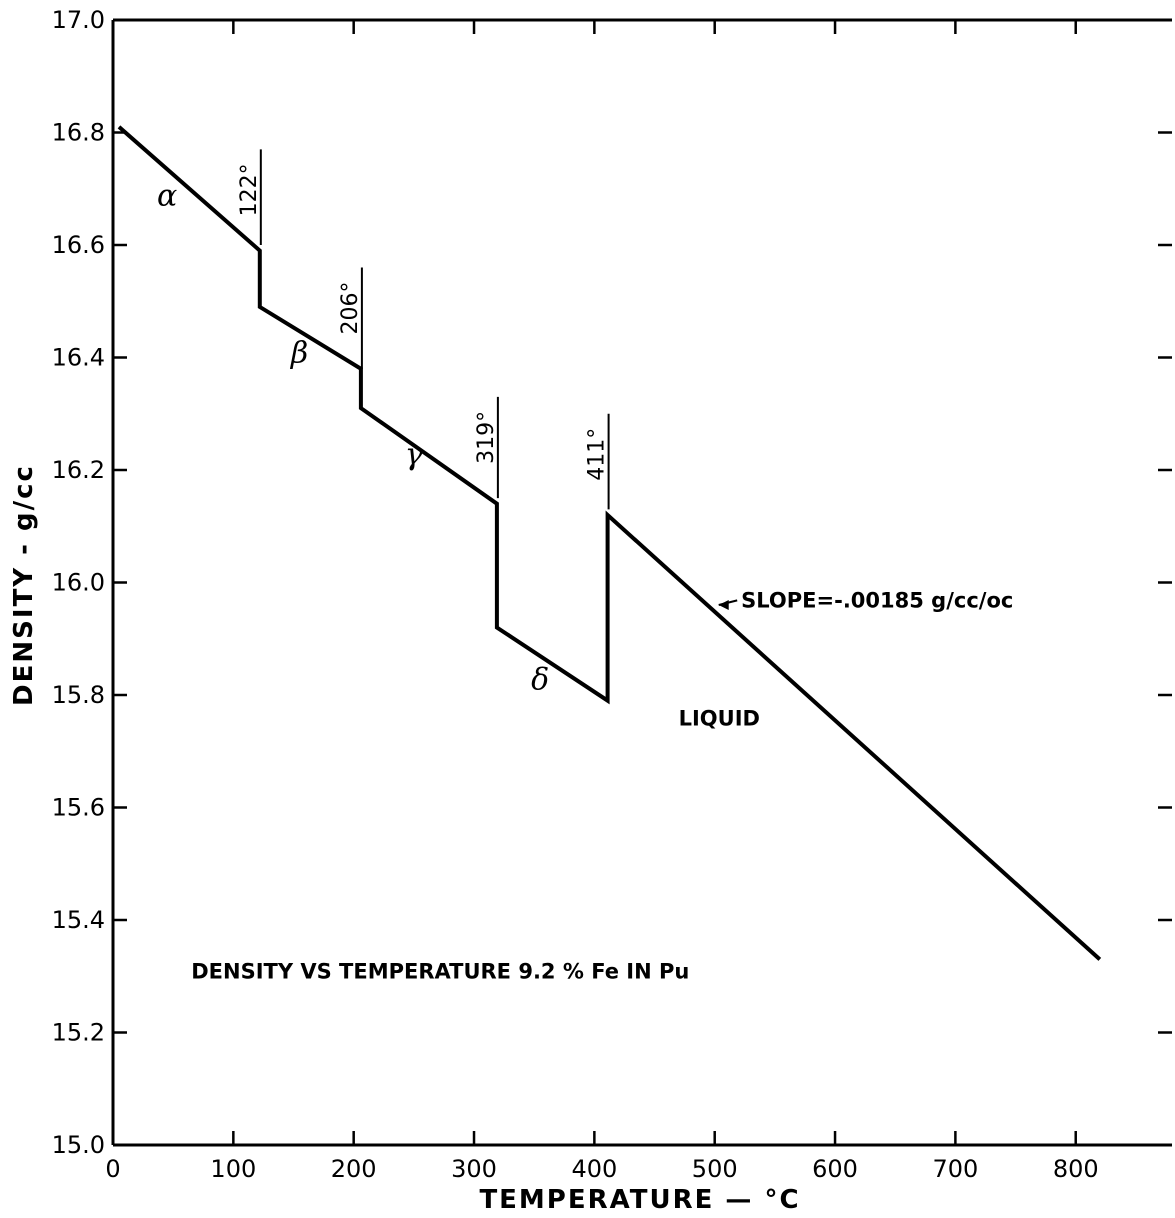 The width and height of the screenshot is (1175, 1218). Describe the element at coordinates (78, 358) in the screenshot. I see `y-tick-label: 16.4` at that location.